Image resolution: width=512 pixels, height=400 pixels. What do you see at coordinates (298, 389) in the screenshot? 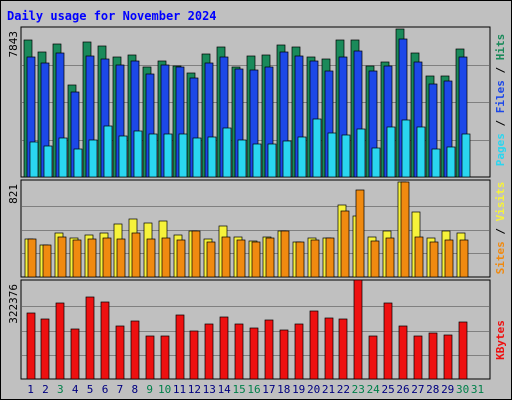
I see `day-label-19: 19` at bounding box center [298, 389].